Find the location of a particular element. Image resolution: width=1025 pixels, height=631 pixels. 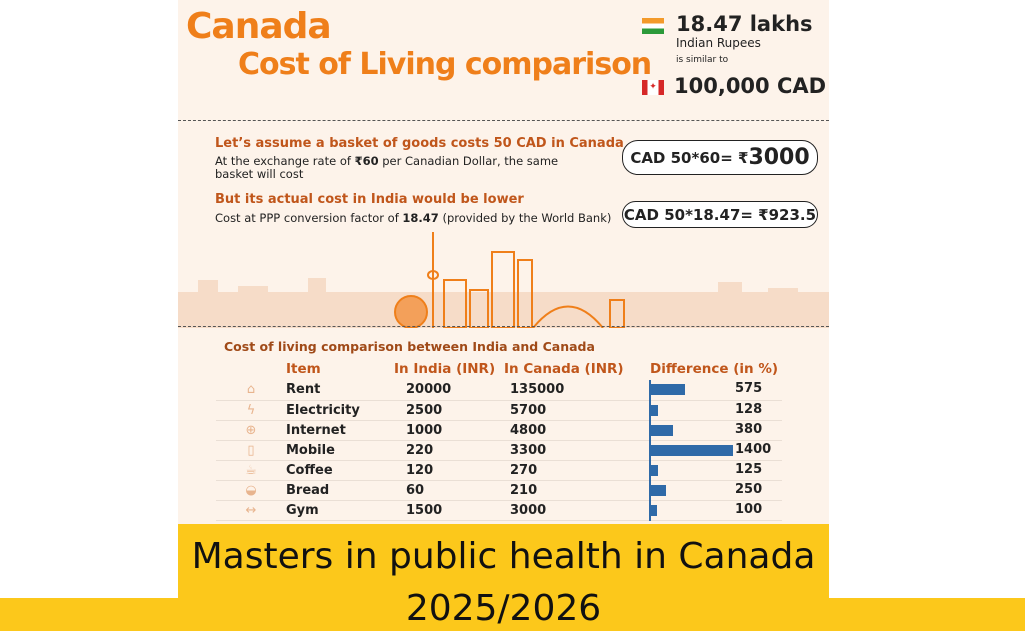

difference-value: 125 is located at coordinates (749, 469).